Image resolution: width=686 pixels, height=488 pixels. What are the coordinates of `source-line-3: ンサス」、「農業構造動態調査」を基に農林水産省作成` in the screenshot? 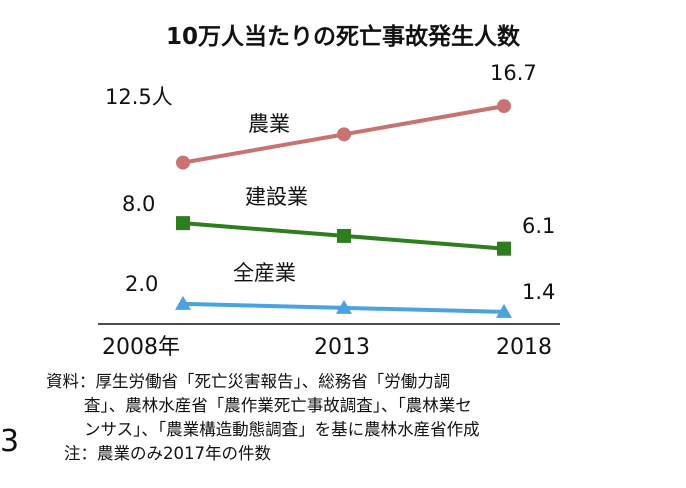 It's located at (282, 429).